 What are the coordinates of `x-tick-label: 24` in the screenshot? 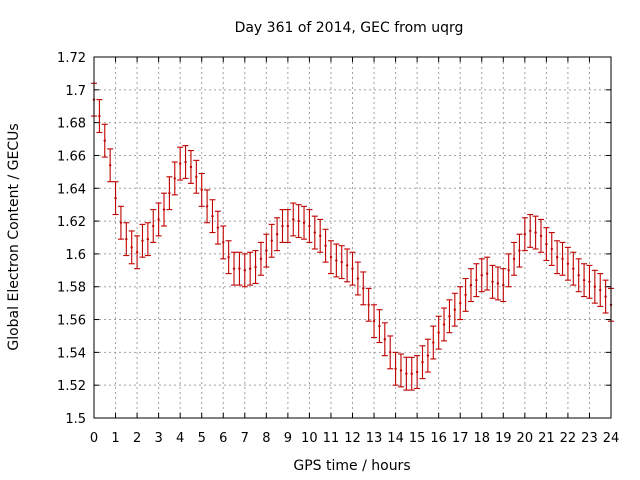 It's located at (611, 438).